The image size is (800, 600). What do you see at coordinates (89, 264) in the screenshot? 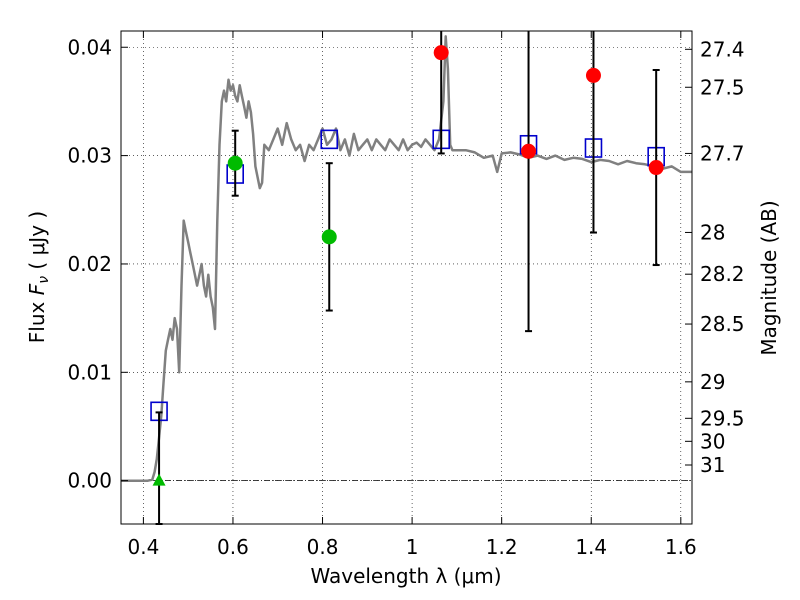
I see `y-tick-label: 0.02` at bounding box center [89, 264].